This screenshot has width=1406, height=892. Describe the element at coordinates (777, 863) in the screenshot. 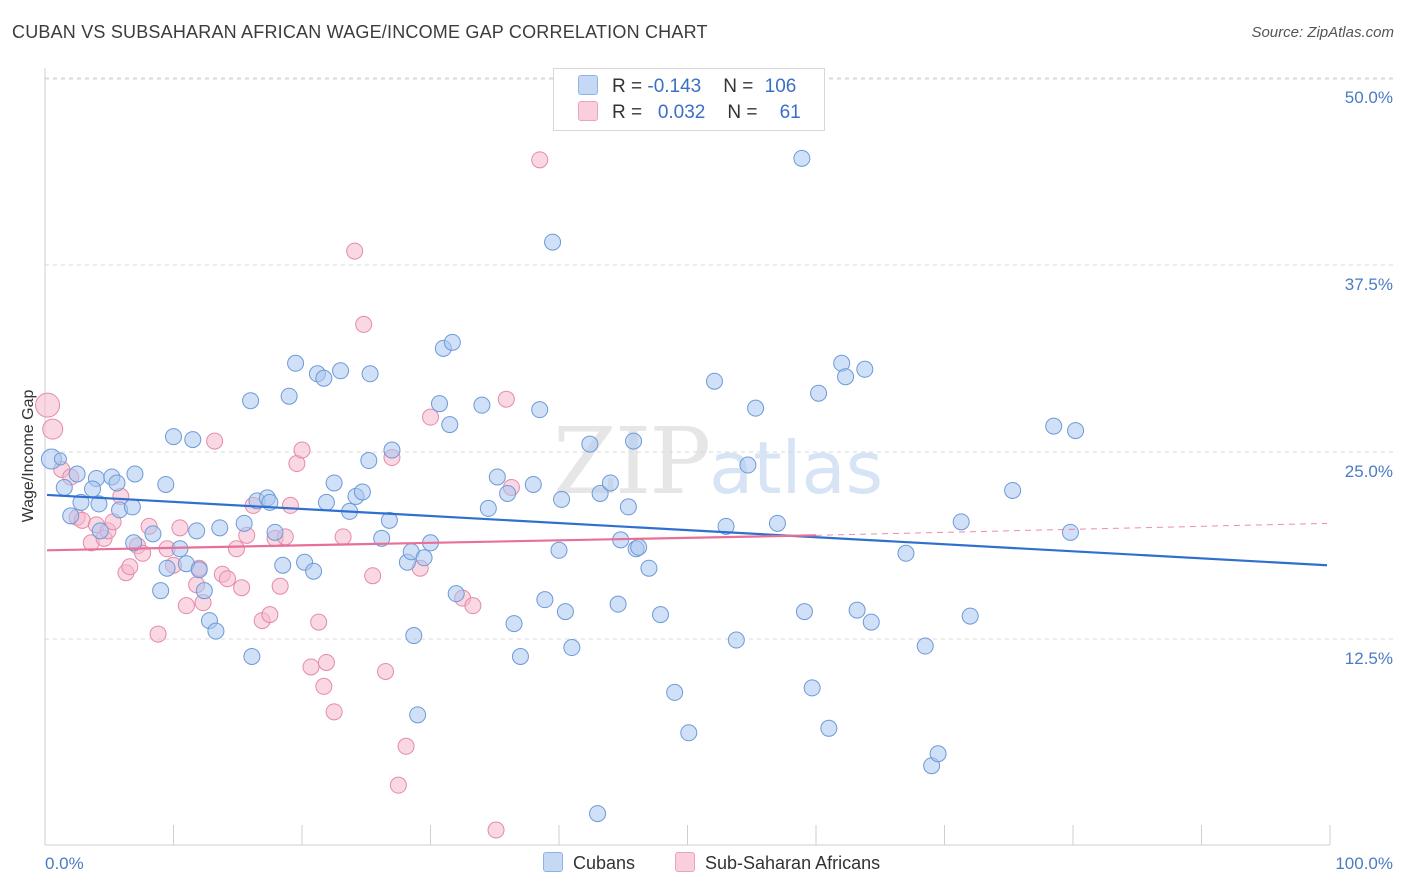

I see `bottom-legend-subsaharan: Sub-Saharan Africans` at that location.